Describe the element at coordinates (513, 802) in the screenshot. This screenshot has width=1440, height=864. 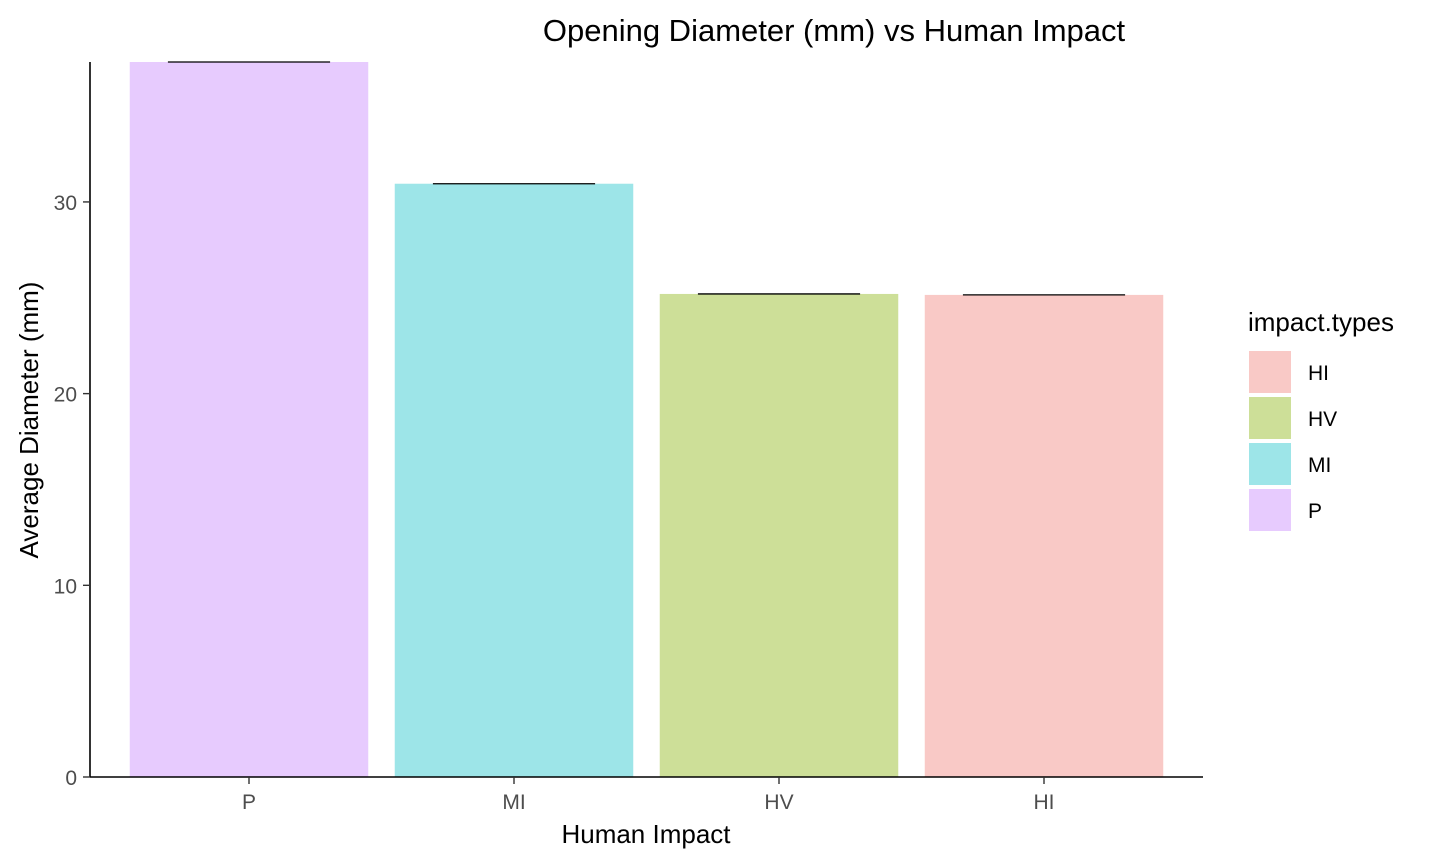
I see `x-tick-label-mi: MI` at that location.